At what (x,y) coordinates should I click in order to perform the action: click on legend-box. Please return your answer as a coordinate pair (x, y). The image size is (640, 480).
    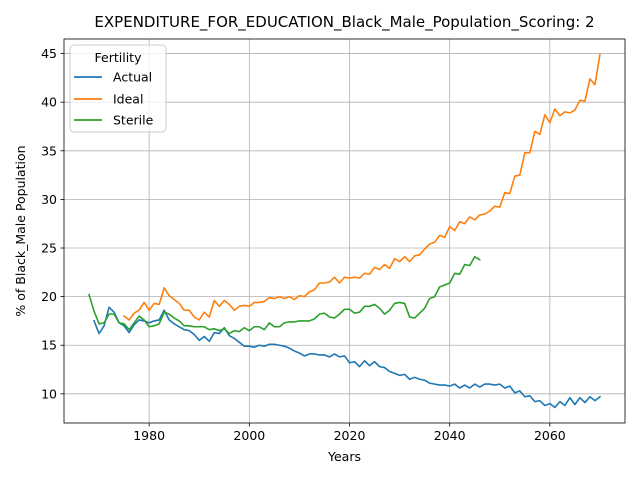
    Looking at the image, I should click on (118, 88).